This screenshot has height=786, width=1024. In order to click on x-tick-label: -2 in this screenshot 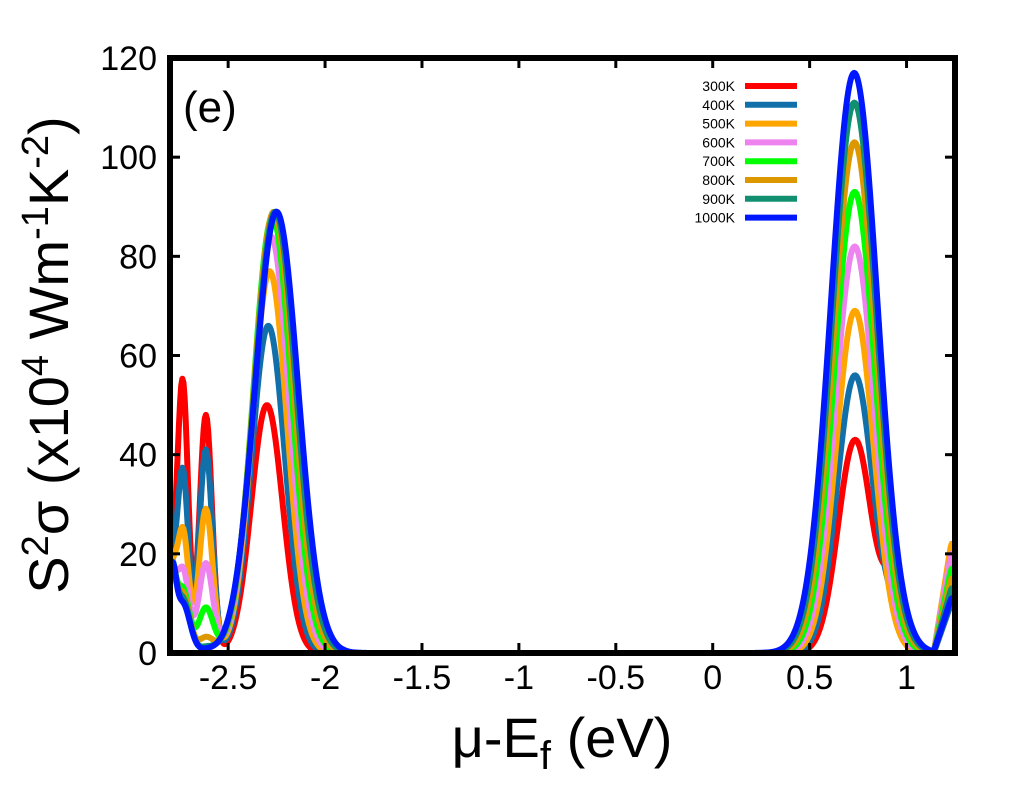, I will do `click(325, 678)`.